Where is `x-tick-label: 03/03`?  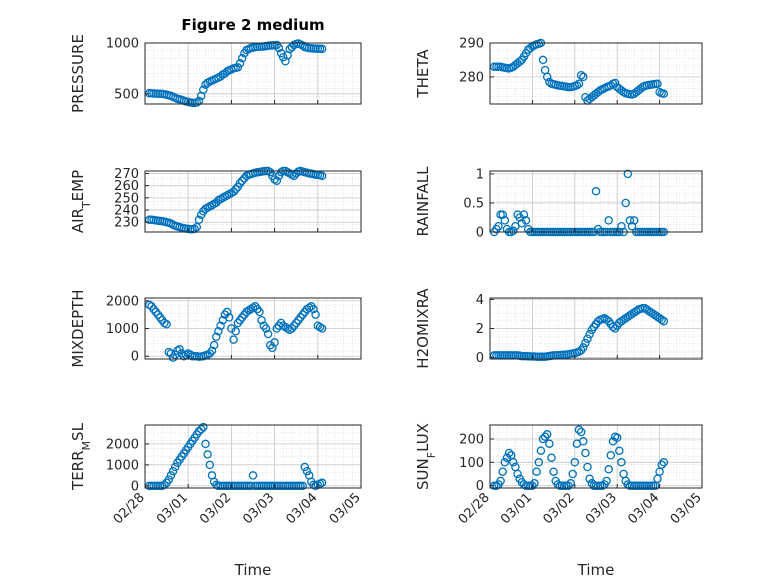
x-tick-label: 03/03 is located at coordinates (258, 508).